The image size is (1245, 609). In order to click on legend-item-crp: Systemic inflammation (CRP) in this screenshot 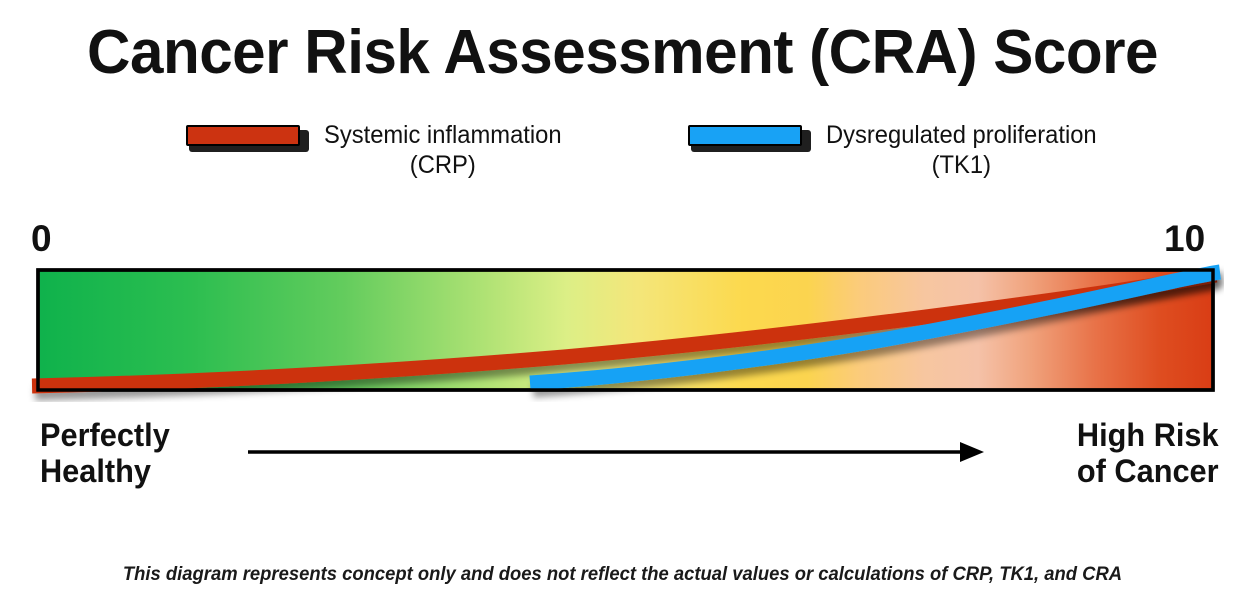, I will do `click(380, 150)`.